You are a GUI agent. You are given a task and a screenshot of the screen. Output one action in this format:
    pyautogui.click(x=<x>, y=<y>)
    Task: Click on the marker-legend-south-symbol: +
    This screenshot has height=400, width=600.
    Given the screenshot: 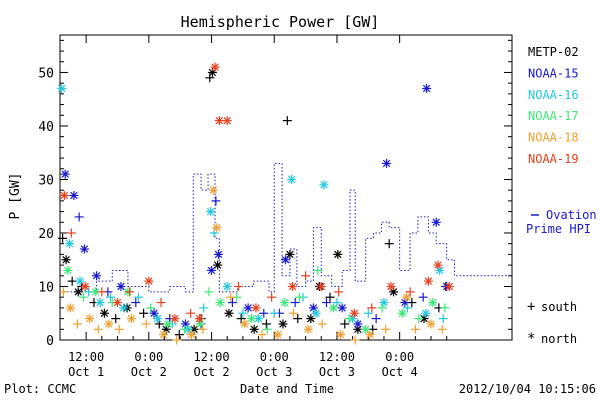 What is the action you would take?
    pyautogui.click(x=531, y=307)
    